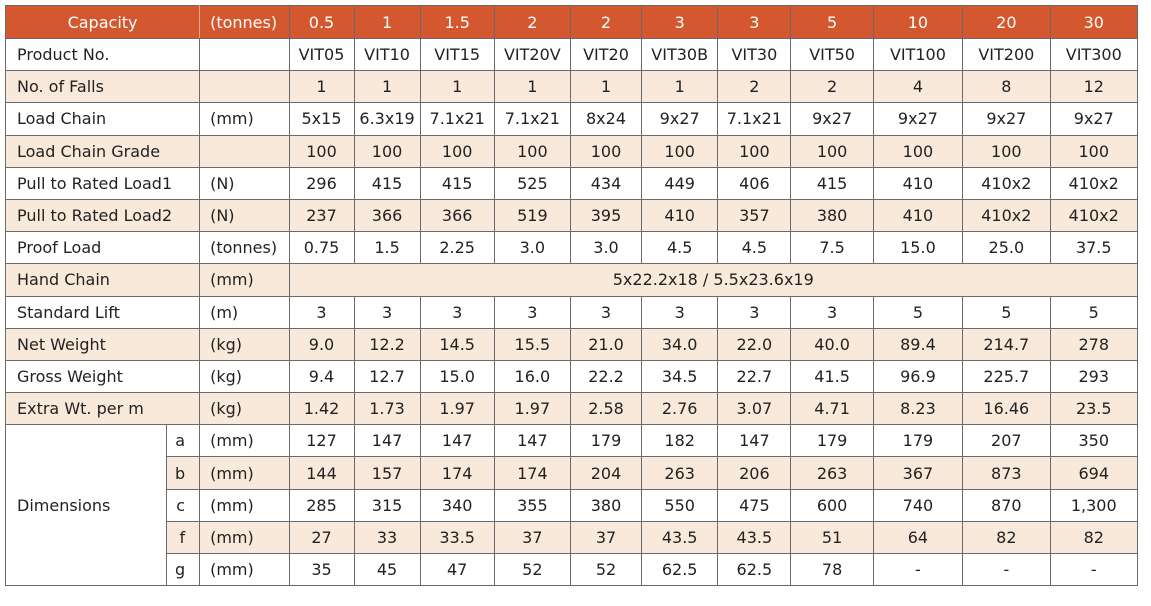 The width and height of the screenshot is (1151, 606). I want to click on spec-value-cell: 37.5, so click(1094, 248).